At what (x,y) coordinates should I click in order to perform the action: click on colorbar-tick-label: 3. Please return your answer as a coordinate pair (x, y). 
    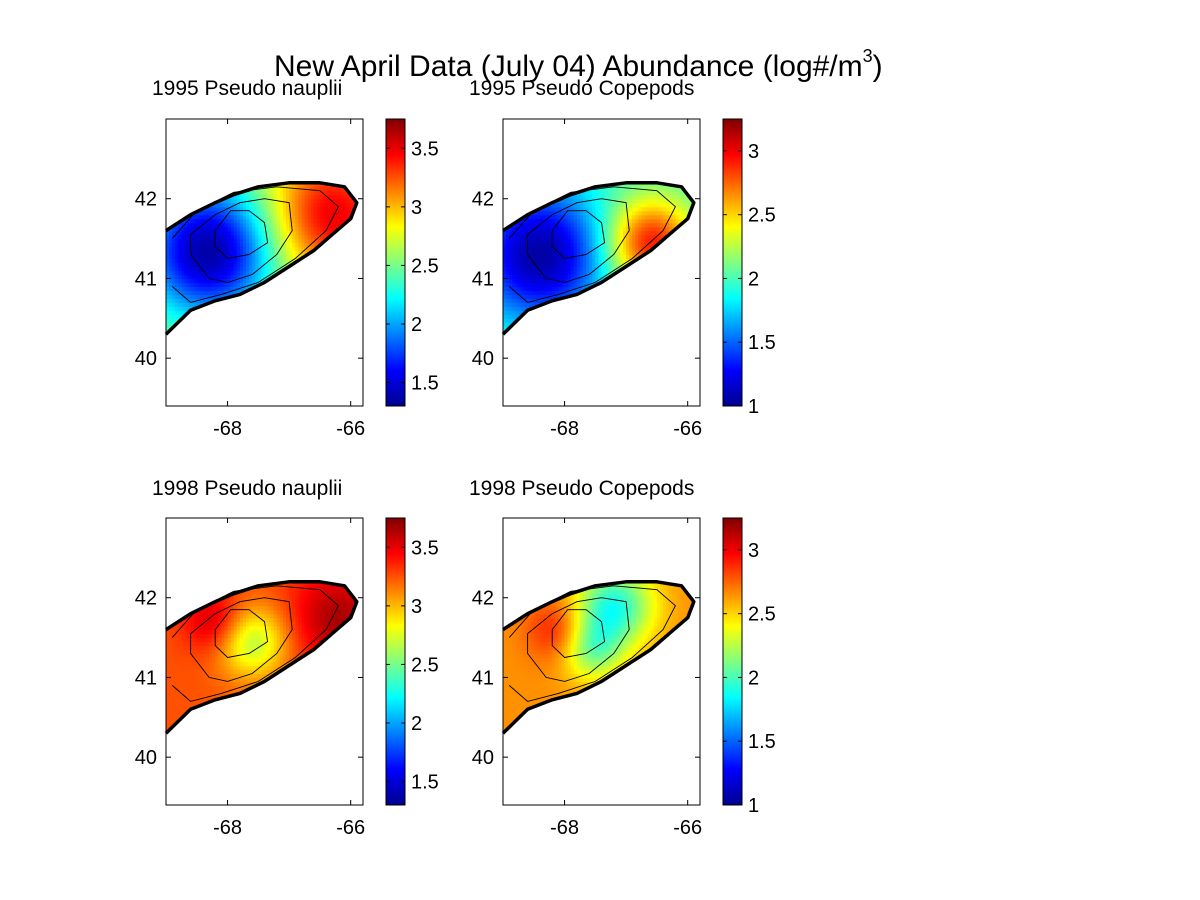
    Looking at the image, I should click on (416, 208).